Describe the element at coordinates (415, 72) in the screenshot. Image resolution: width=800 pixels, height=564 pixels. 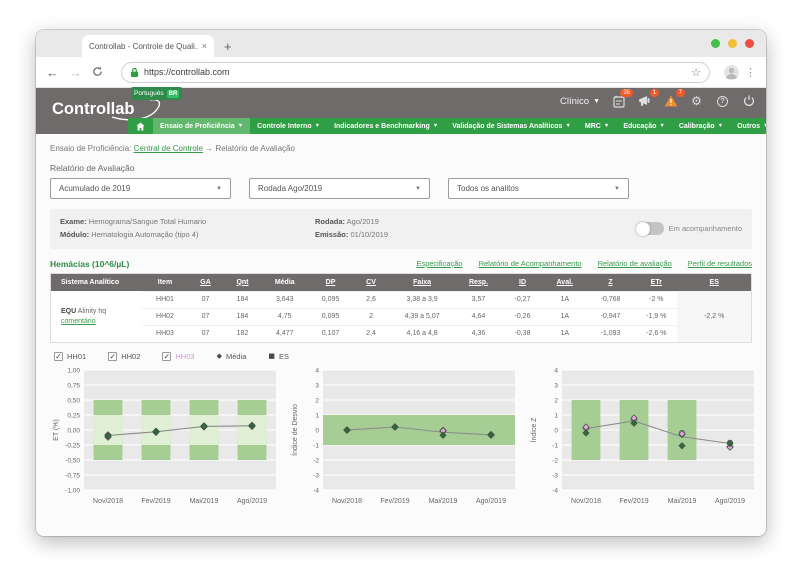
I see `address-bar: https://controllab.com ☆` at that location.